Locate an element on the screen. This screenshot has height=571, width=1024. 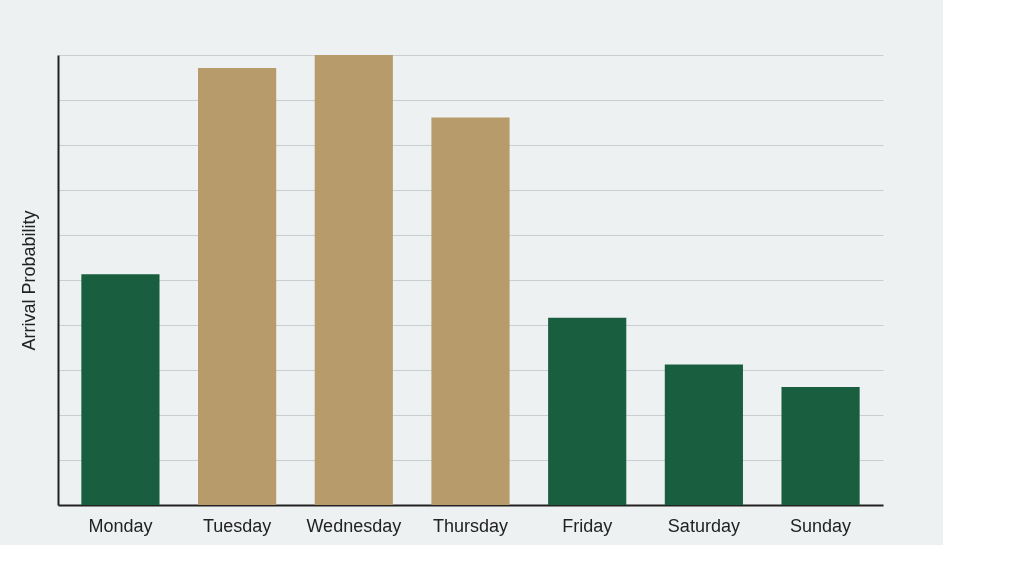
x-tick-label: Saturday is located at coordinates (703, 525).